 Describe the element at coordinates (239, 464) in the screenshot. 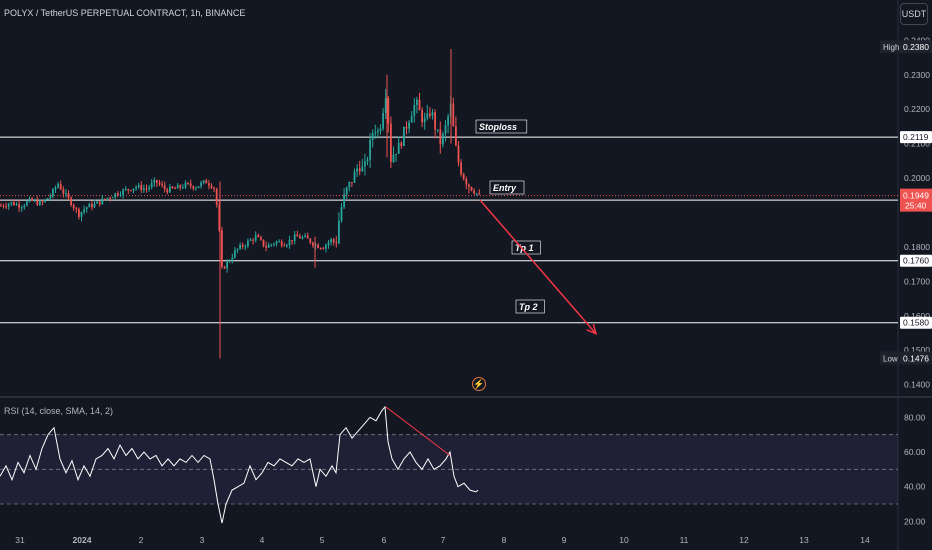

I see `rsi-line` at that location.